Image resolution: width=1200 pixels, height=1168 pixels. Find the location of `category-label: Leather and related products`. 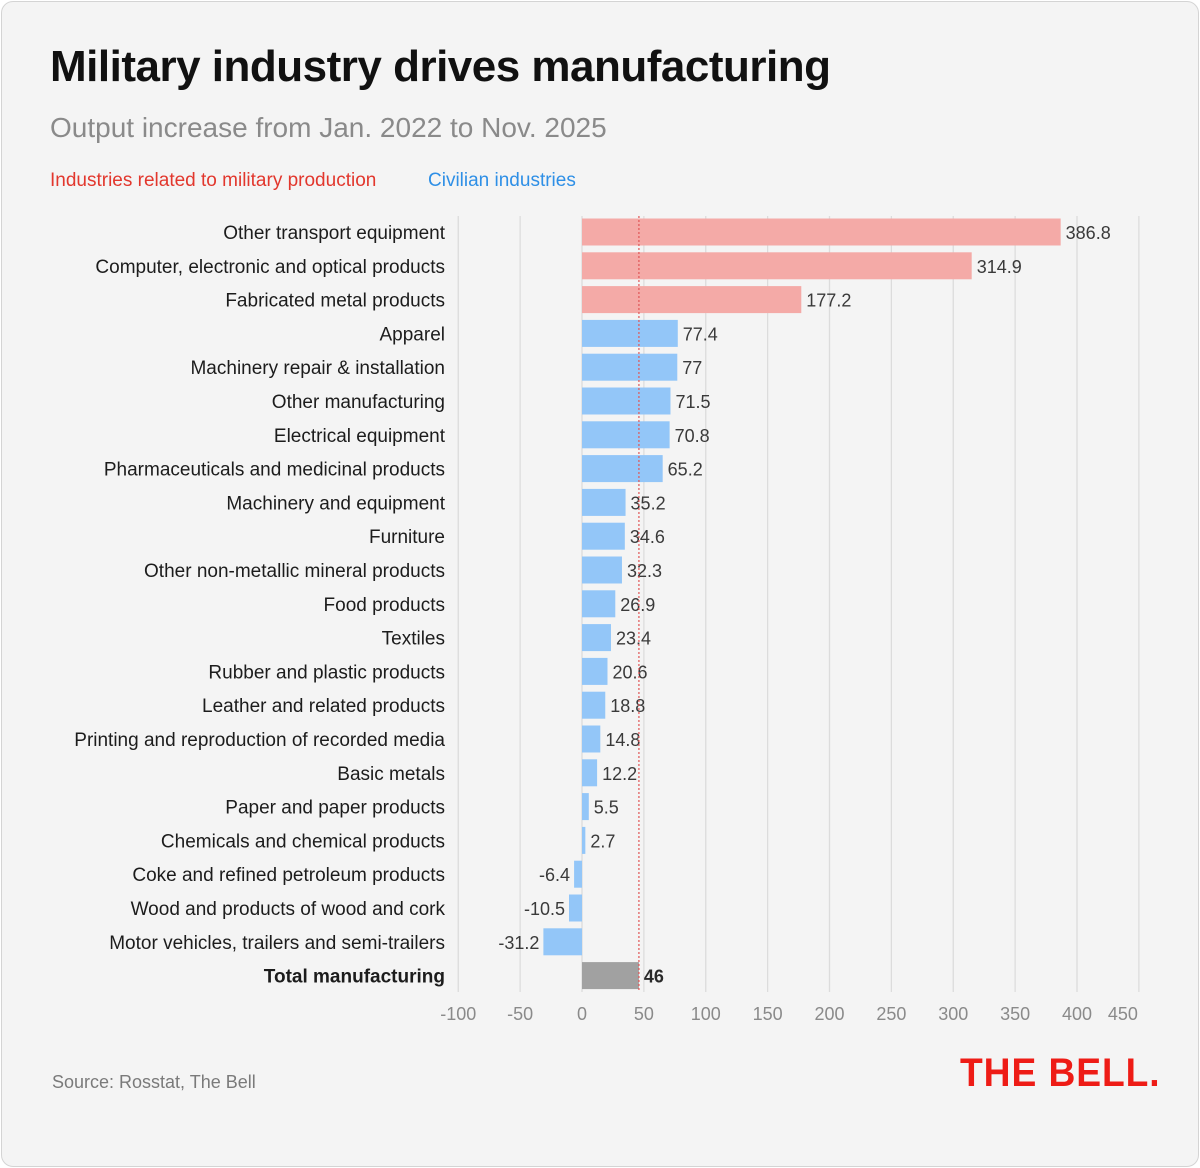

category-label: Leather and related products is located at coordinates (323, 706).